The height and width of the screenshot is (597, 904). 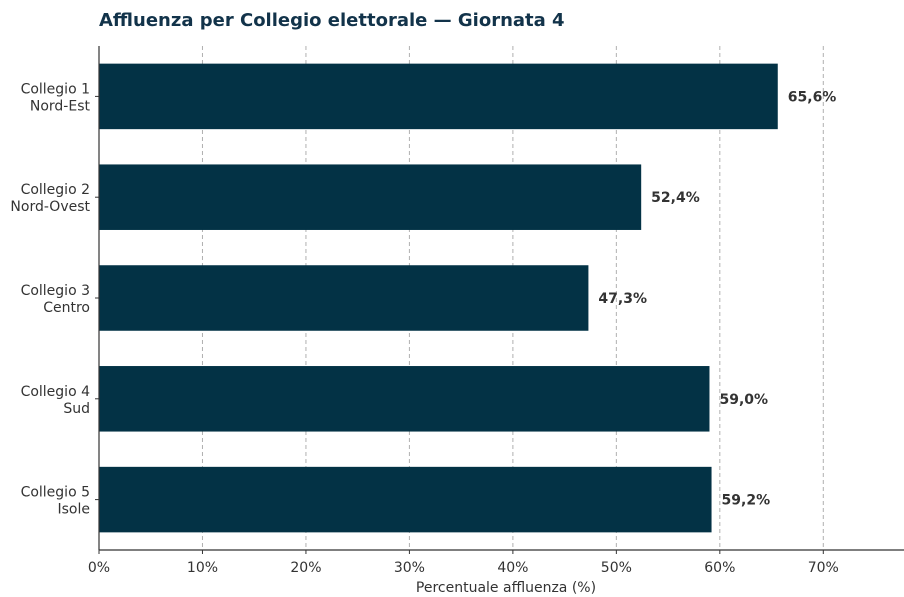 I want to click on x-tick-label: 60%, so click(x=719, y=568).